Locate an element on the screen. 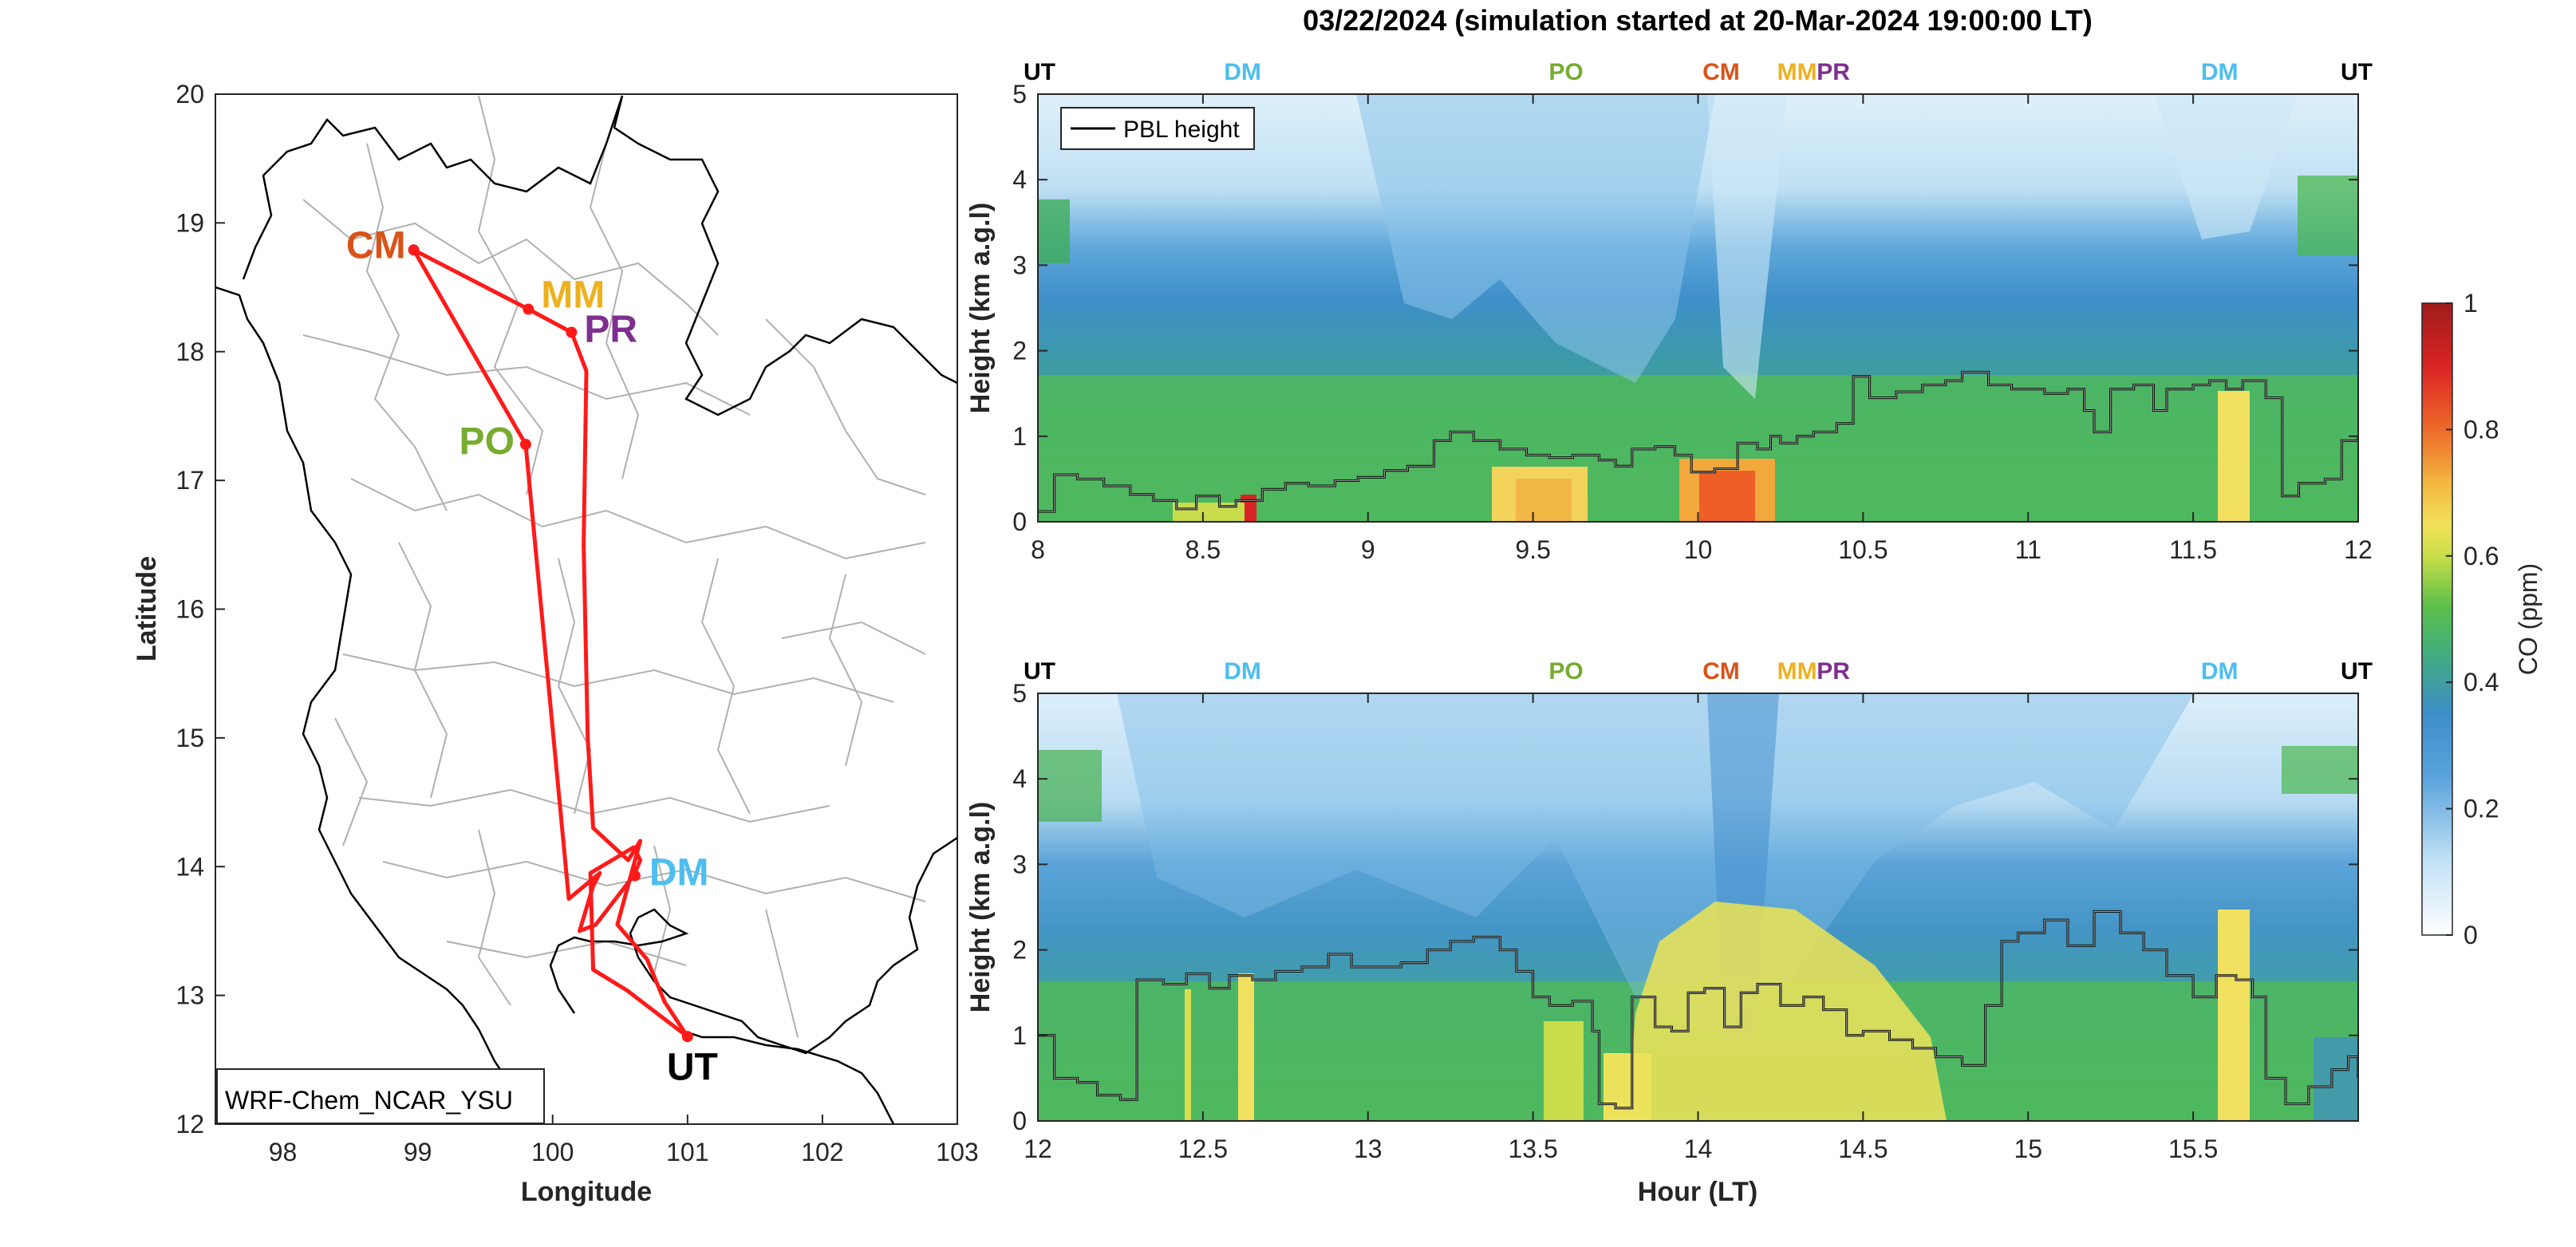 The image size is (2576, 1247). map-ytick-label: 15 is located at coordinates (190, 738).